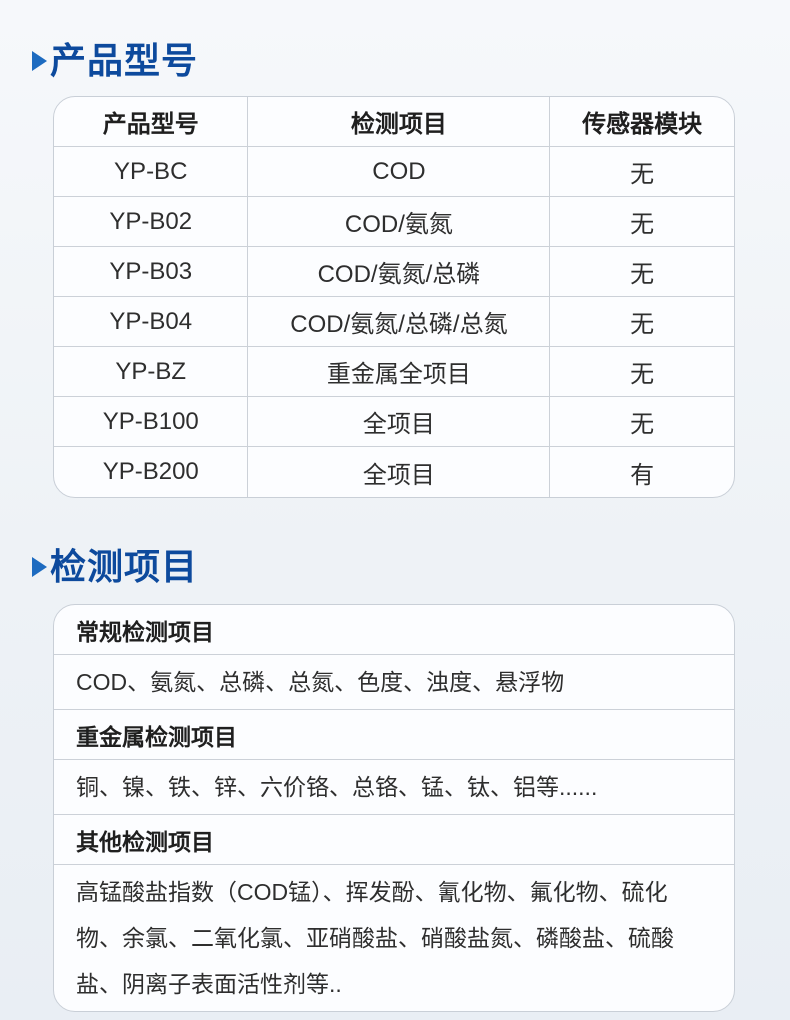 The width and height of the screenshot is (790, 1020). I want to click on table-header-row: 产品型号 检测项目 传感器模块, so click(394, 122).